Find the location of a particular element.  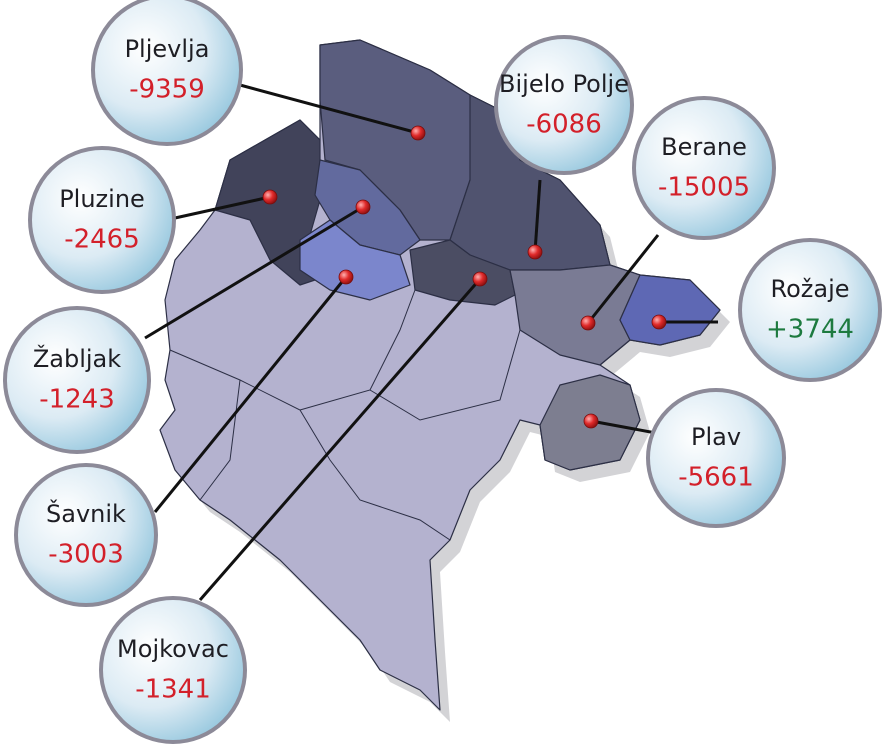

callout-bubble: Bijelo Polje -6086 is located at coordinates (564, 105).